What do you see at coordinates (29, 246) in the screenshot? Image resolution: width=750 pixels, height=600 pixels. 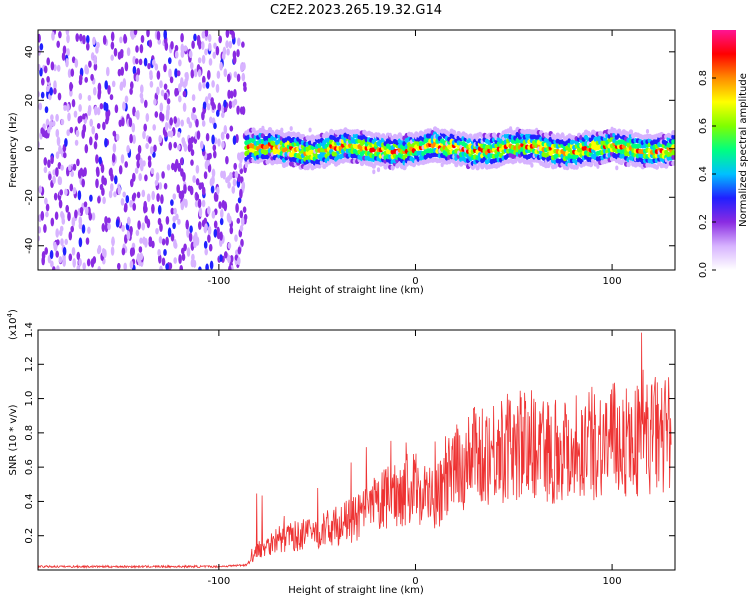 I see `top-y-tick-label: -40` at bounding box center [29, 246].